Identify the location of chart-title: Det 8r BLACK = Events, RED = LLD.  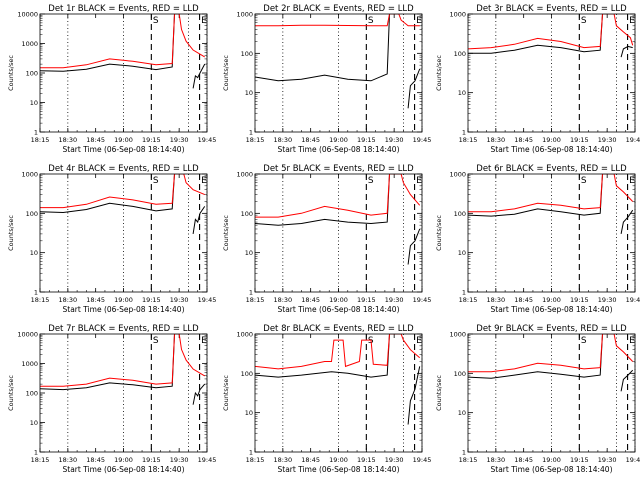
(338, 329).